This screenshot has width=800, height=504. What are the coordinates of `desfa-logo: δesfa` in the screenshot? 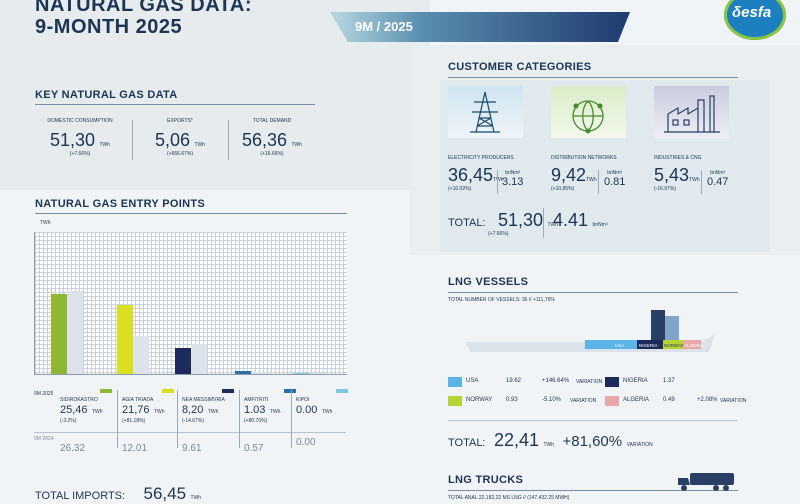 It's located at (755, 20).